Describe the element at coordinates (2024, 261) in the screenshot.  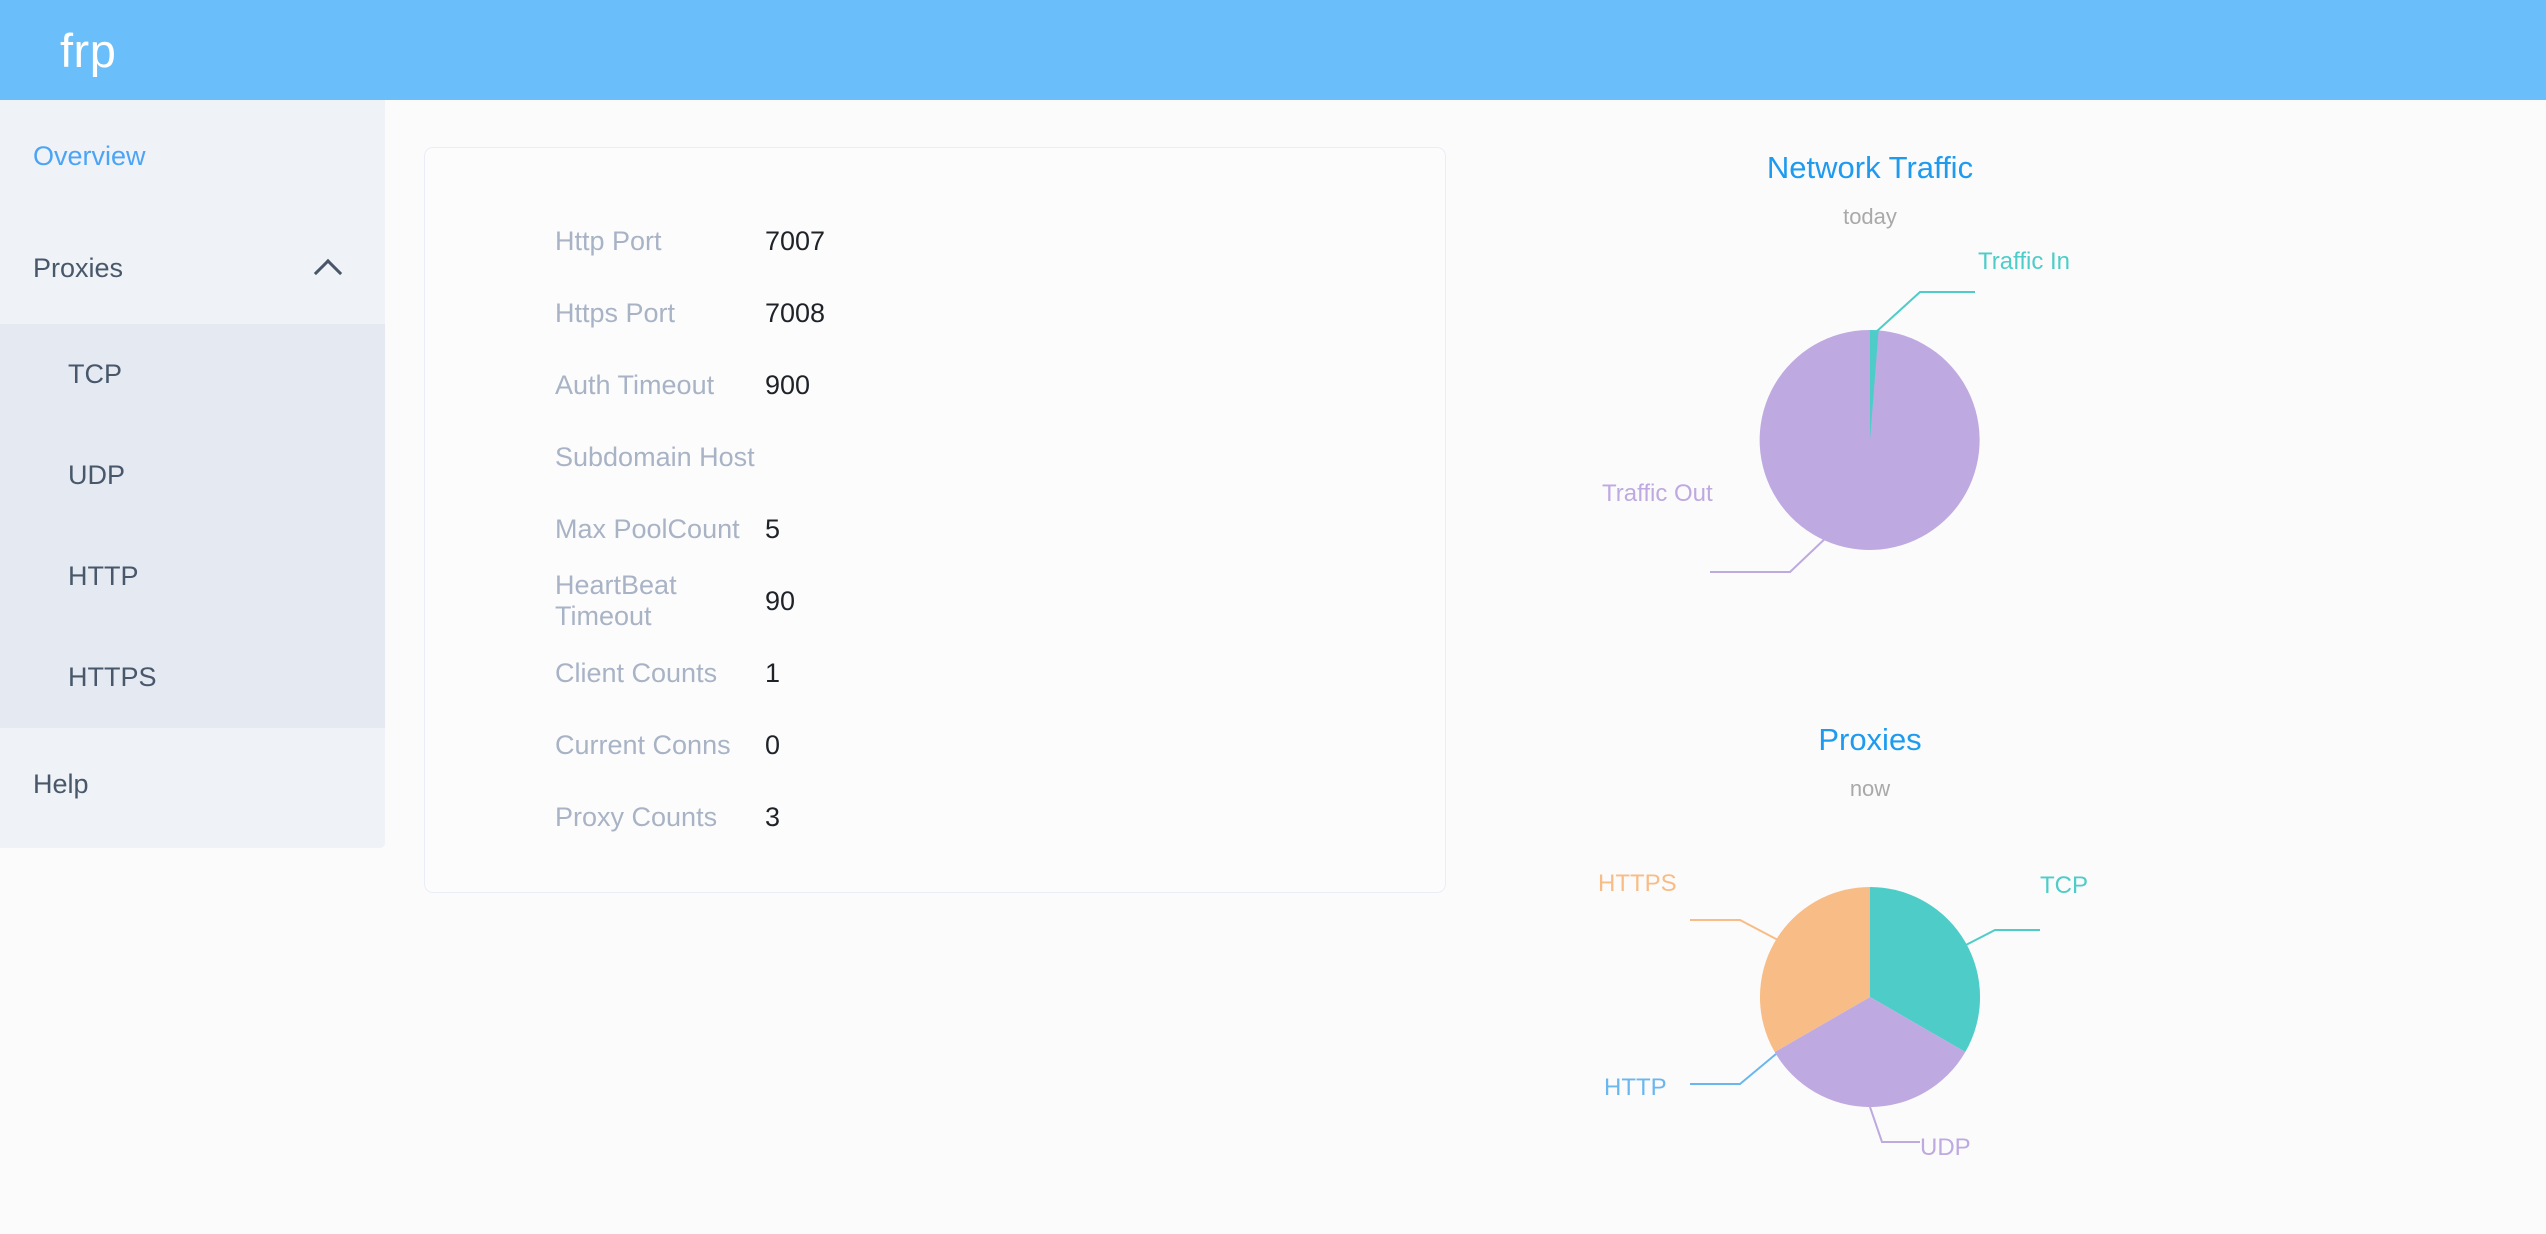
I see `pie-label-traffic-in: Traffic In` at that location.